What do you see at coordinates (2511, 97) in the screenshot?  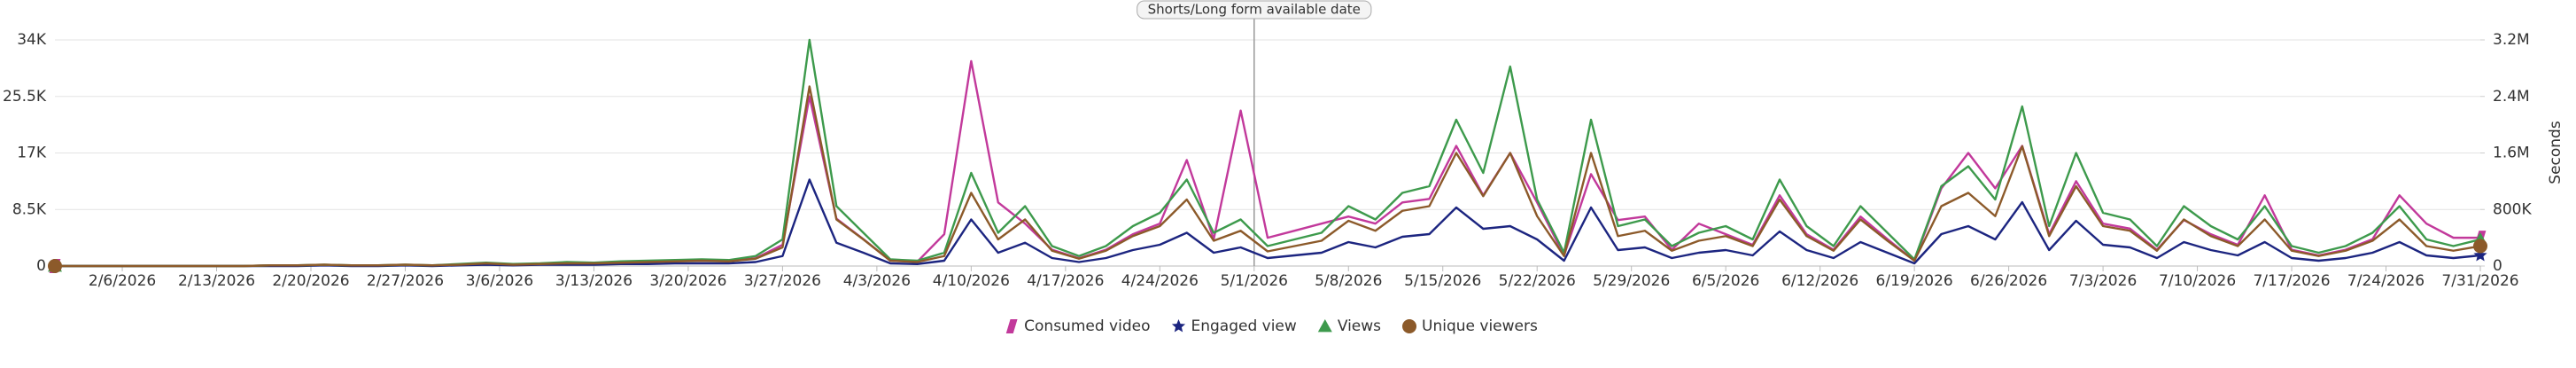 I see `y2-tick-label: 2.4M` at bounding box center [2511, 97].